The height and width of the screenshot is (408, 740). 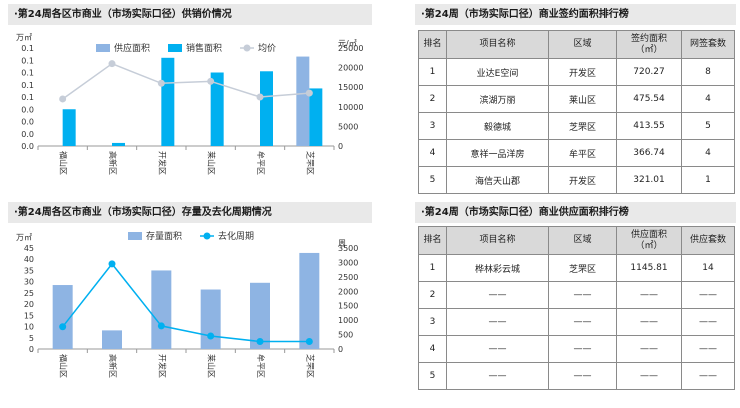 What do you see at coordinates (708, 240) in the screenshot?
I see `column-header: 供应套数` at bounding box center [708, 240].